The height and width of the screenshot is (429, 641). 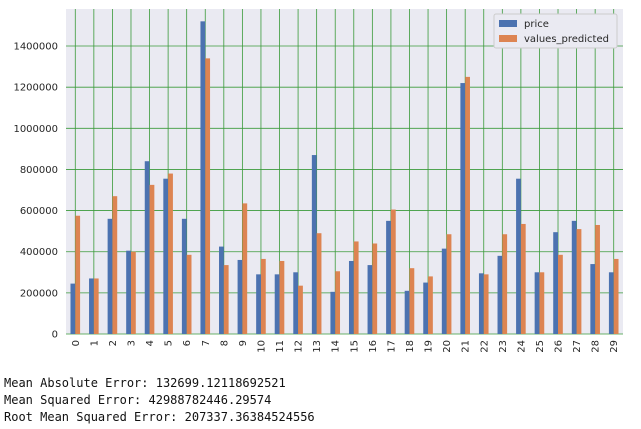 I want to click on y-tick-label: 0, so click(x=55, y=335).